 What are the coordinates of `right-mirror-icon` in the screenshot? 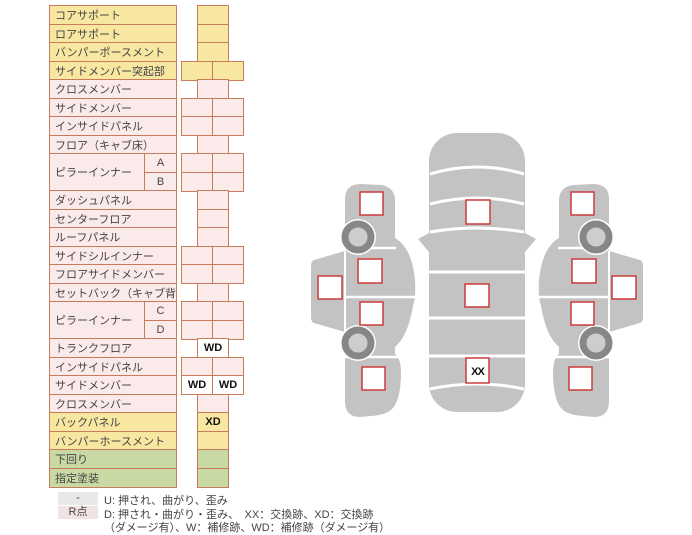 It's located at (530, 242).